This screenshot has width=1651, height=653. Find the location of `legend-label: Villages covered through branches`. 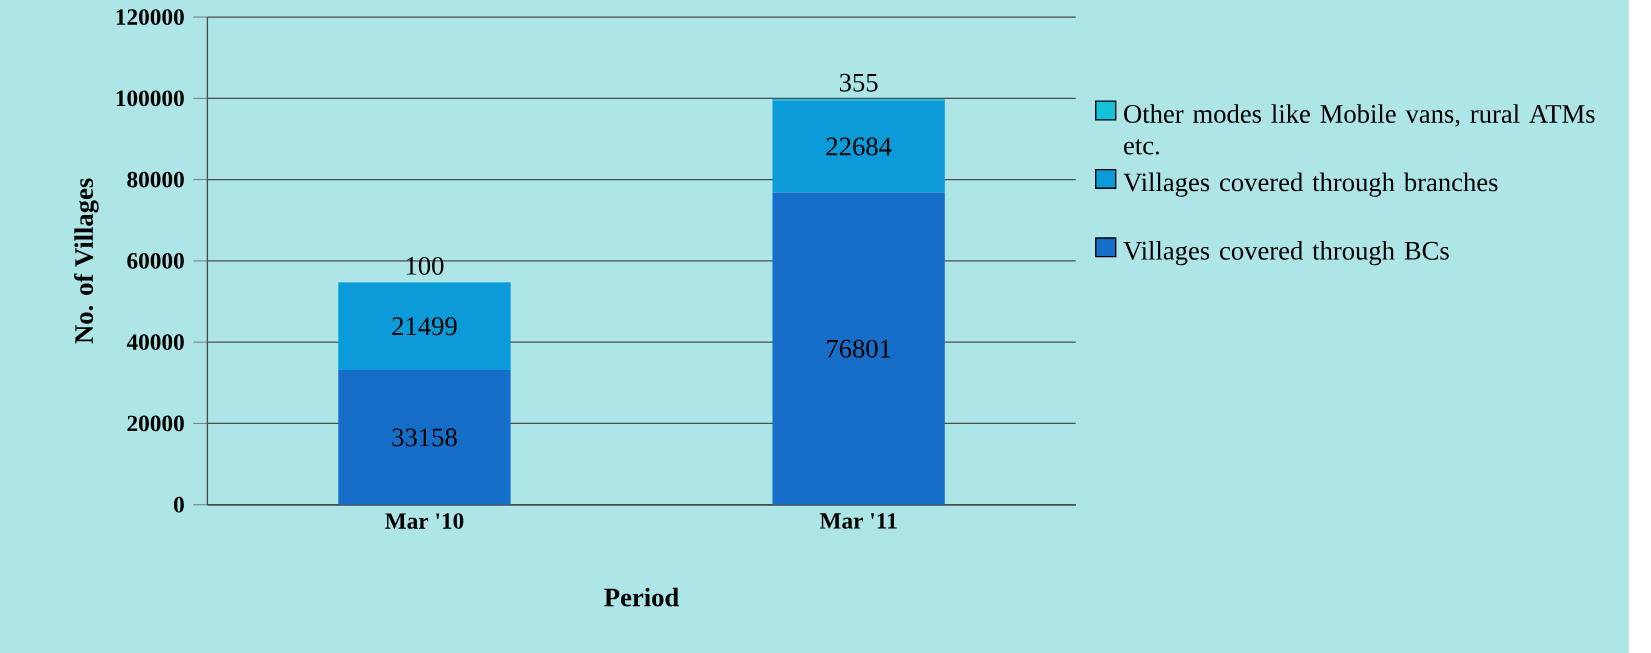

legend-label: Villages covered through branches is located at coordinates (1310, 184).